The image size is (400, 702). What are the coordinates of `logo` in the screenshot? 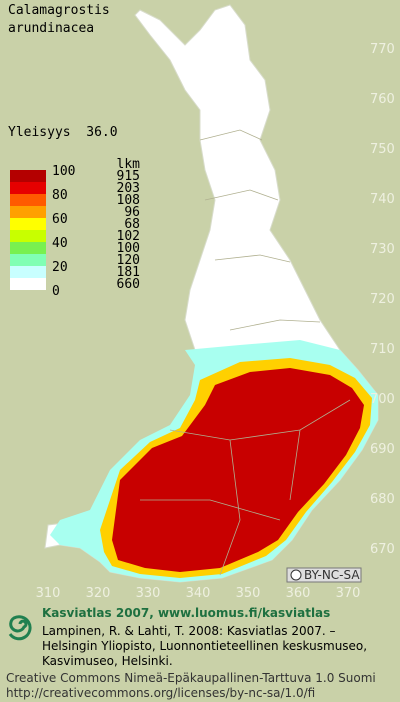 It's located at (20, 628).